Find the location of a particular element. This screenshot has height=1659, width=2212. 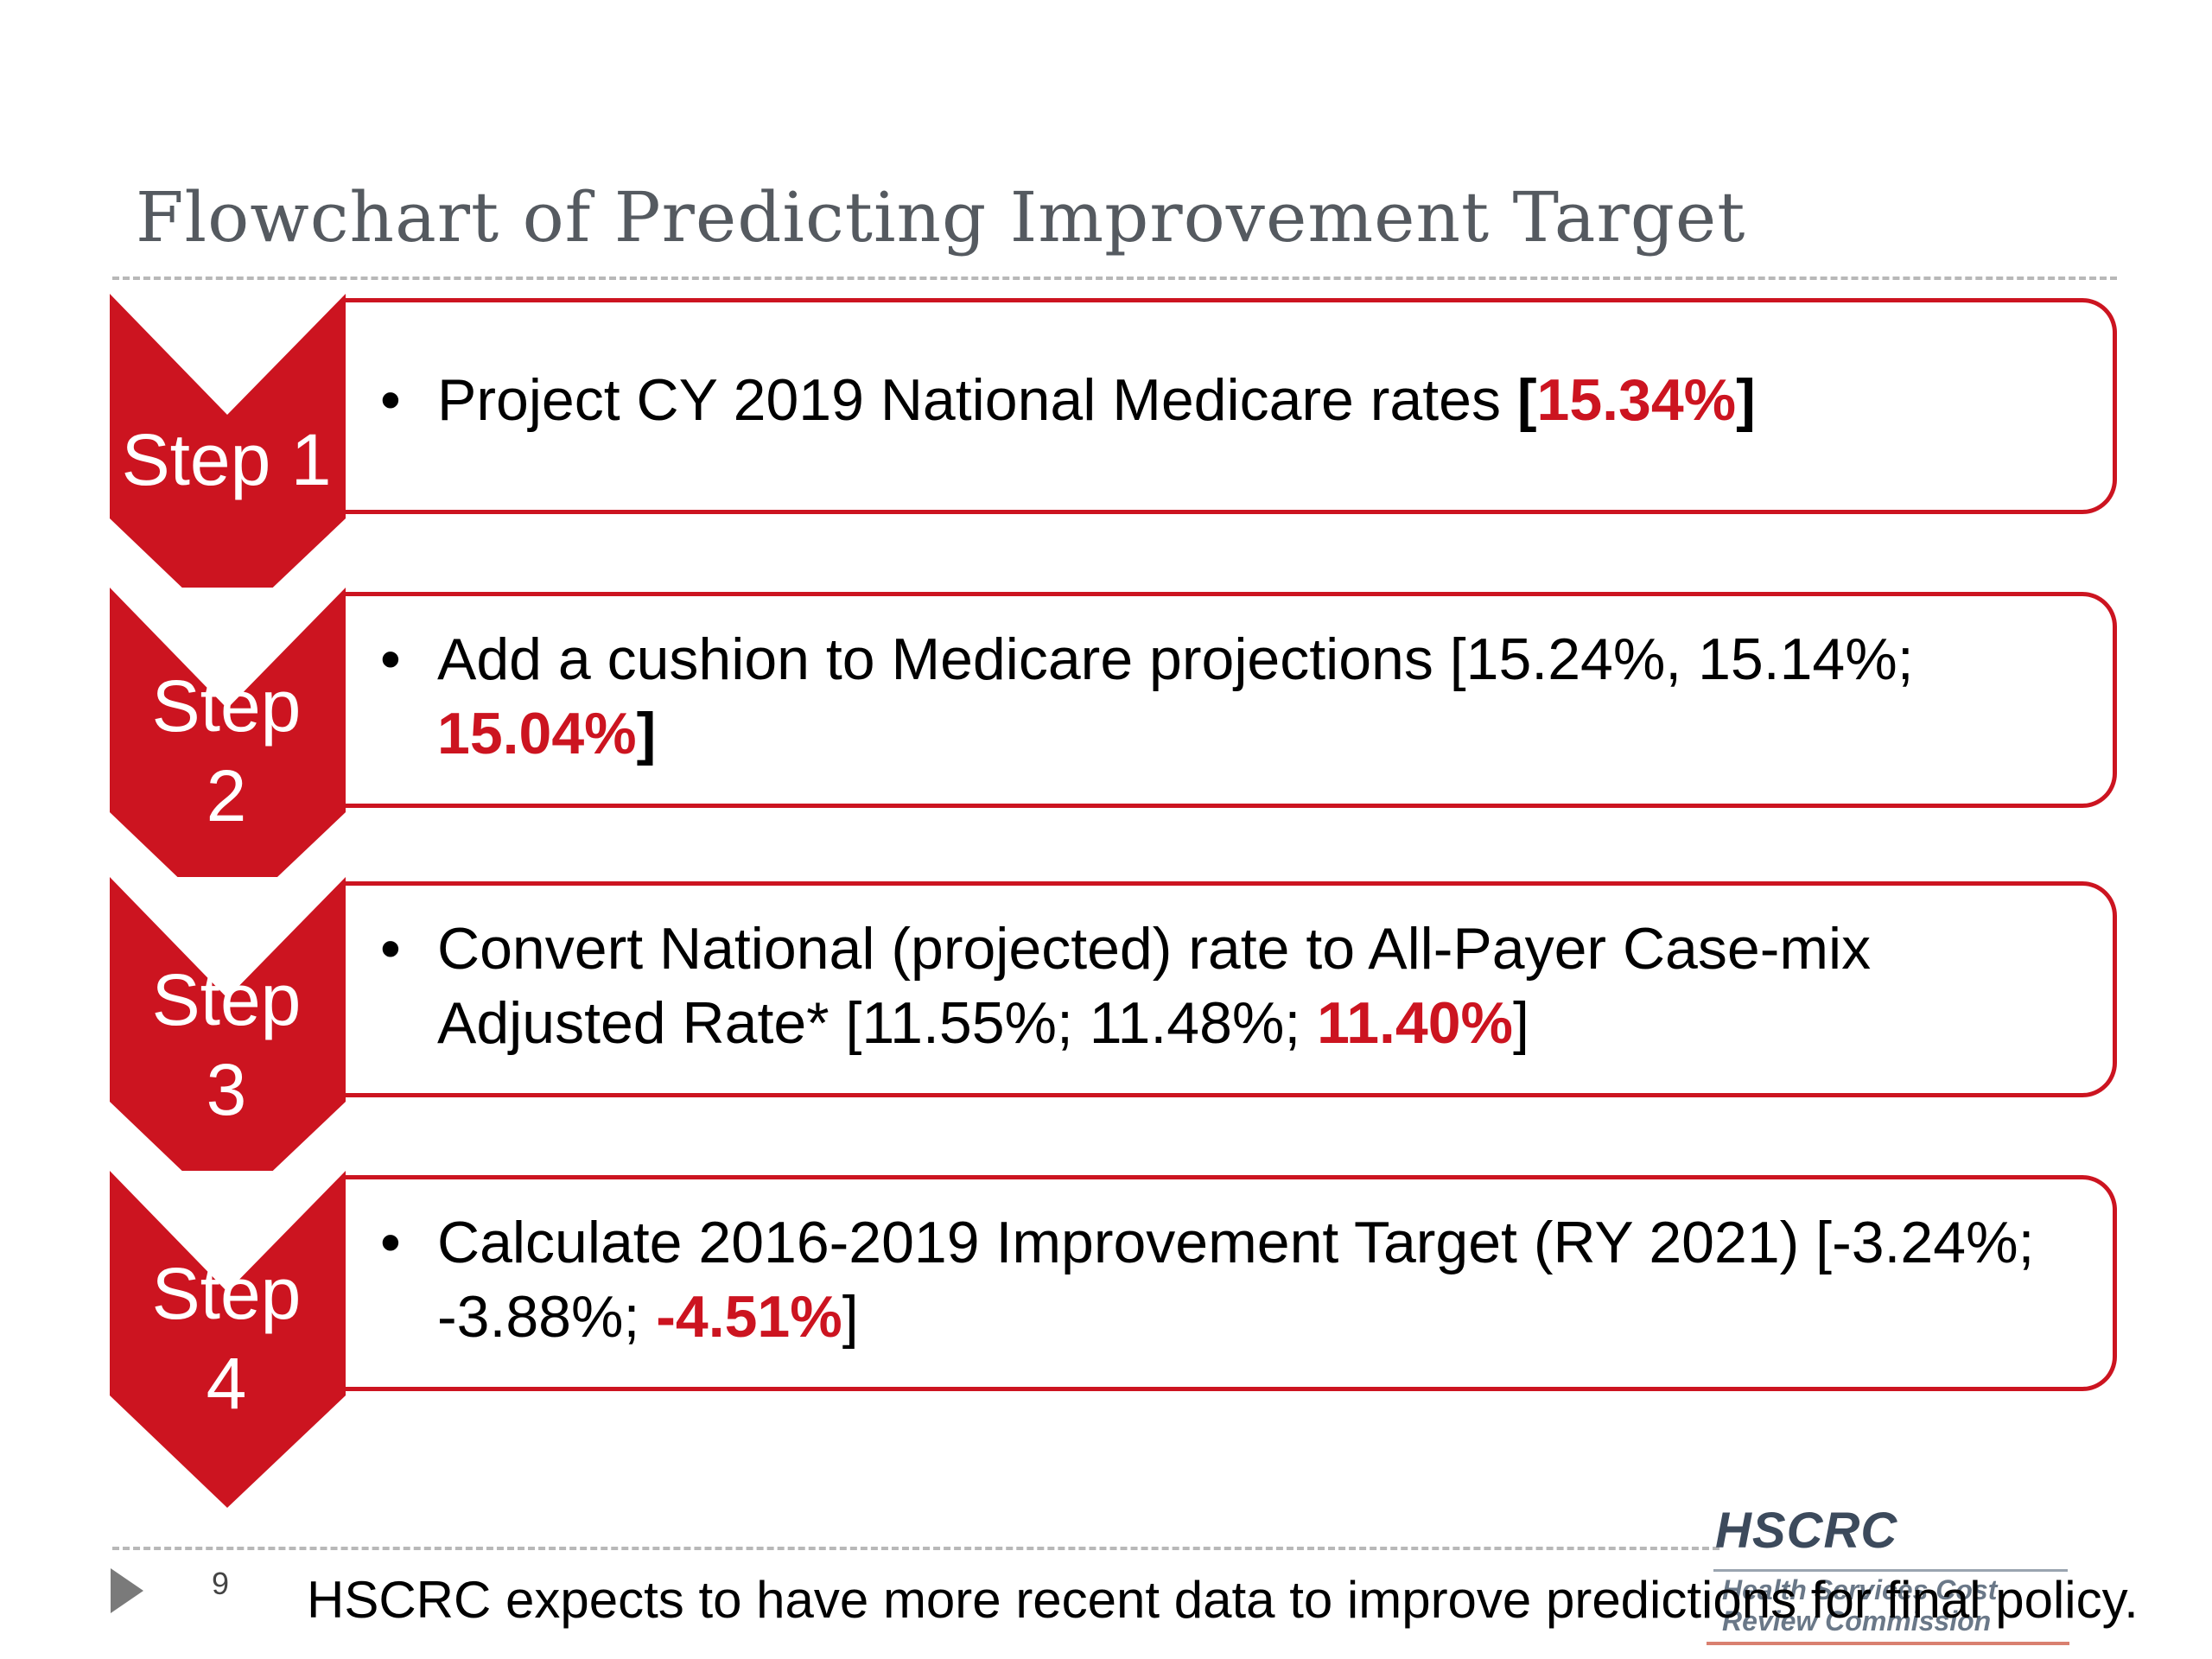

page-number: 9 is located at coordinates (221, 1583).